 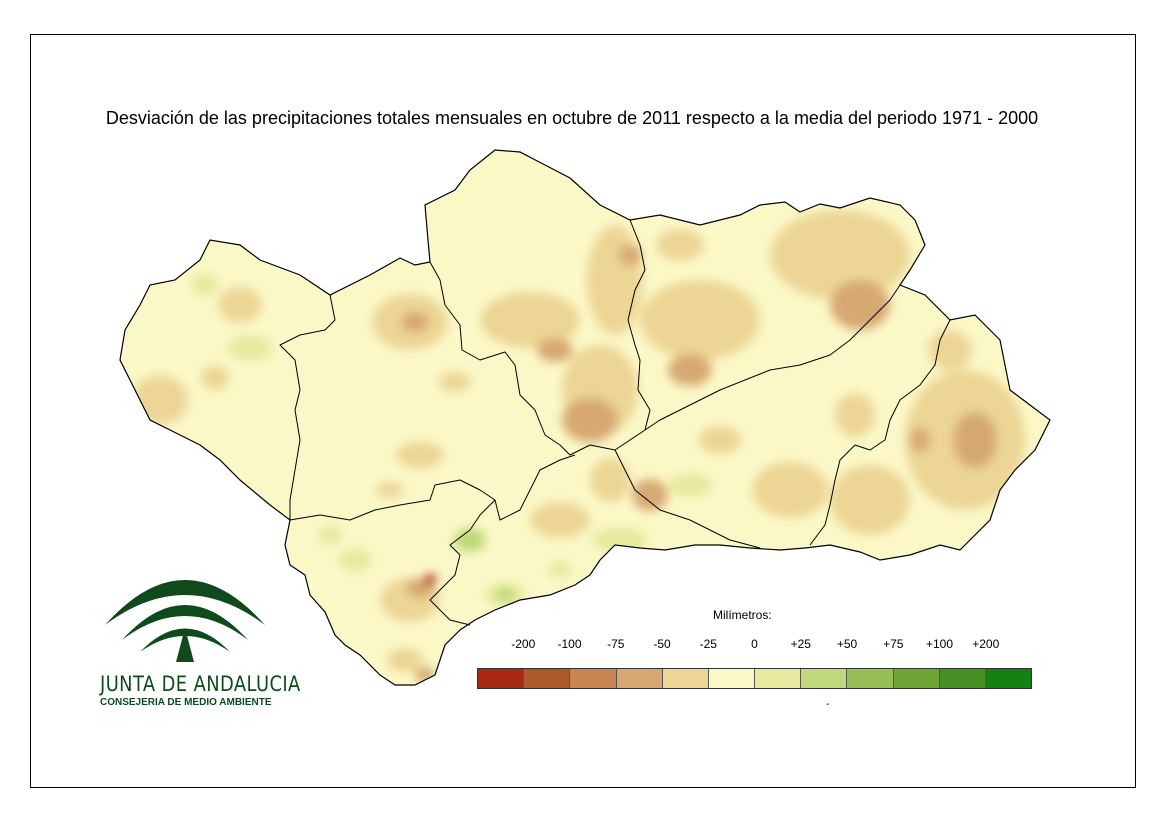 I want to click on logo-name: JUNTA DE ANDALUCIA, so click(x=200, y=684).